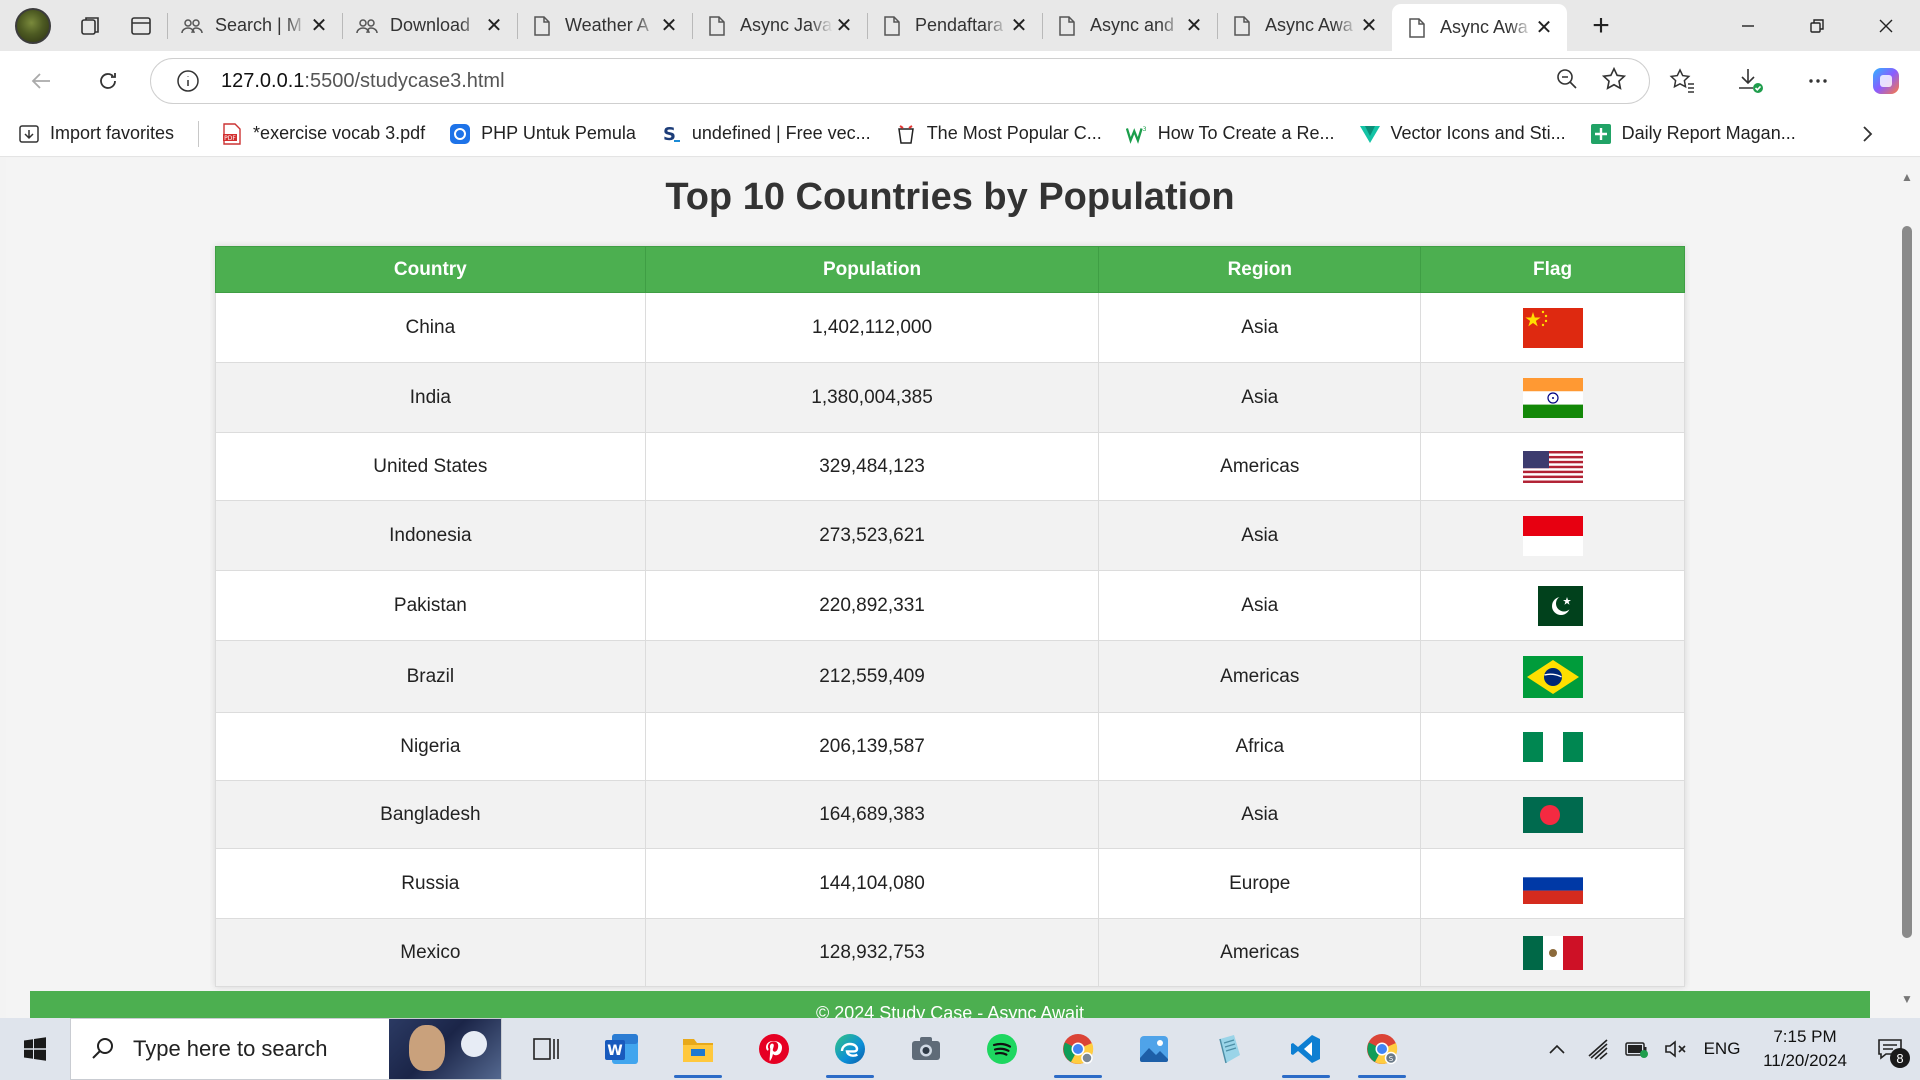 This screenshot has height=1080, width=1920. I want to click on favorite-exercise-vocab: PDF *exercise vocab 3.pdf, so click(323, 134).